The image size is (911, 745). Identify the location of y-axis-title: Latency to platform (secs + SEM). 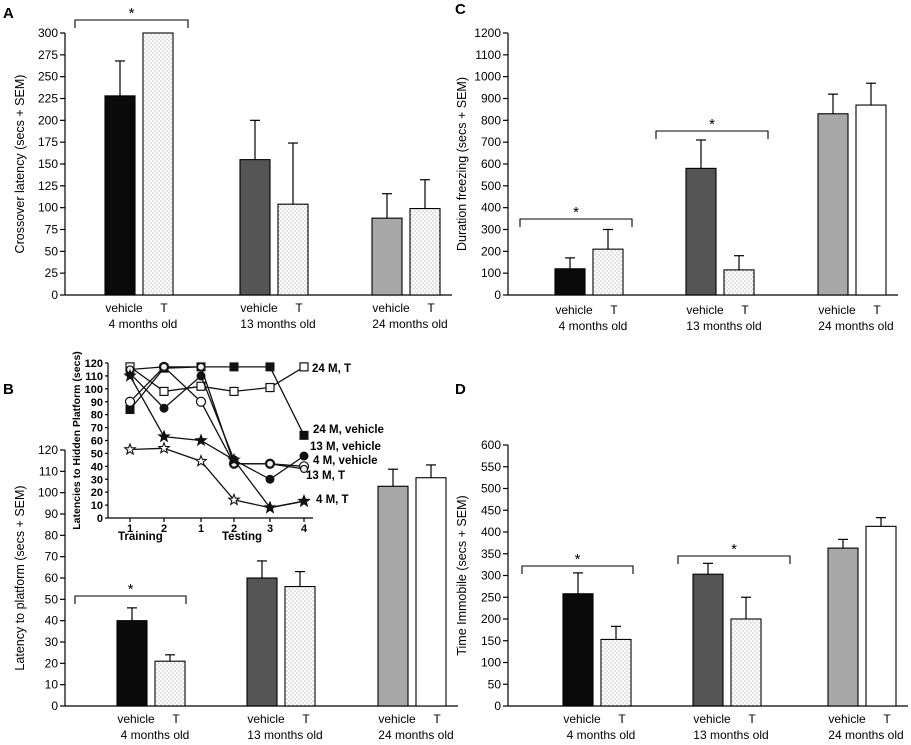
(20, 577).